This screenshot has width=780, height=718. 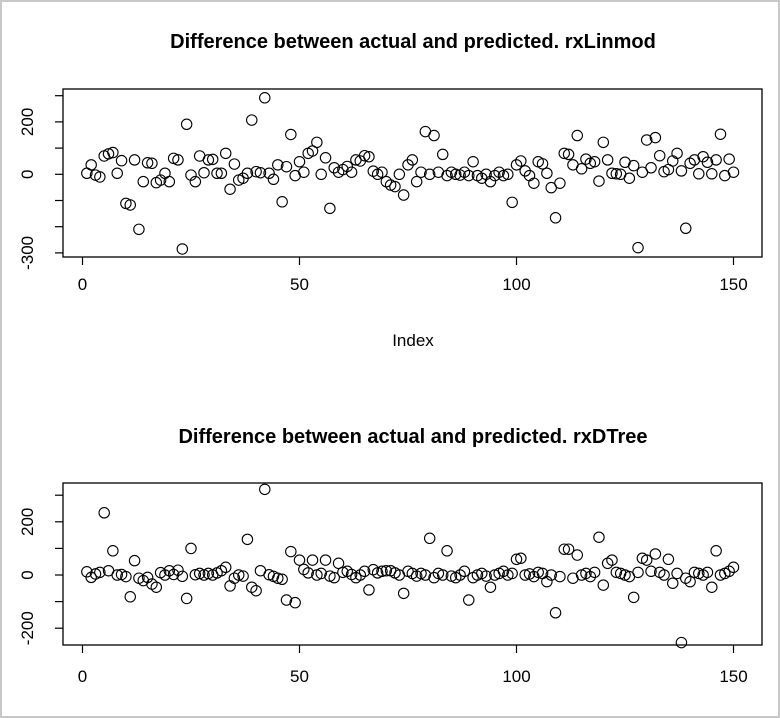 What do you see at coordinates (413, 340) in the screenshot?
I see `x-axis-label-index: Index` at bounding box center [413, 340].